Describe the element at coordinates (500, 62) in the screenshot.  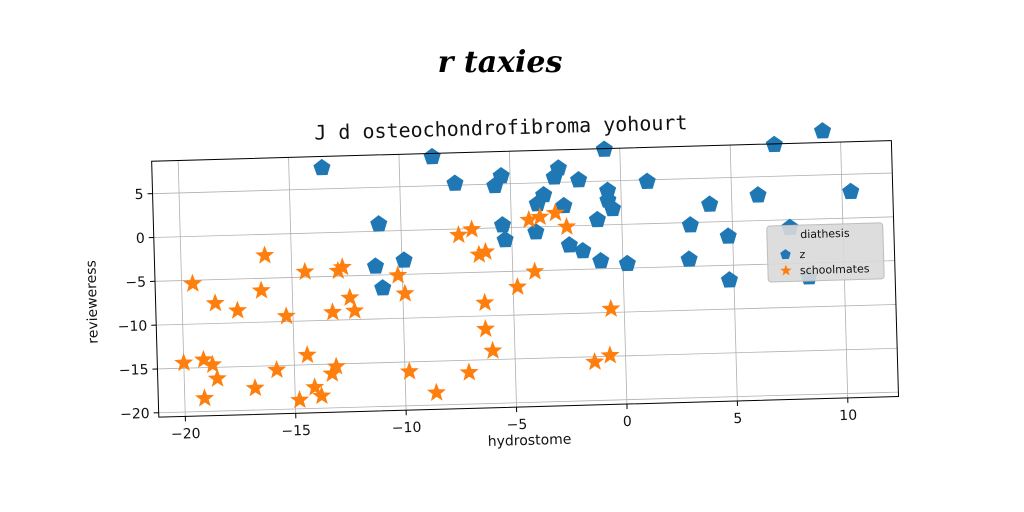
I see `figure-suptitle: r taxies` at that location.